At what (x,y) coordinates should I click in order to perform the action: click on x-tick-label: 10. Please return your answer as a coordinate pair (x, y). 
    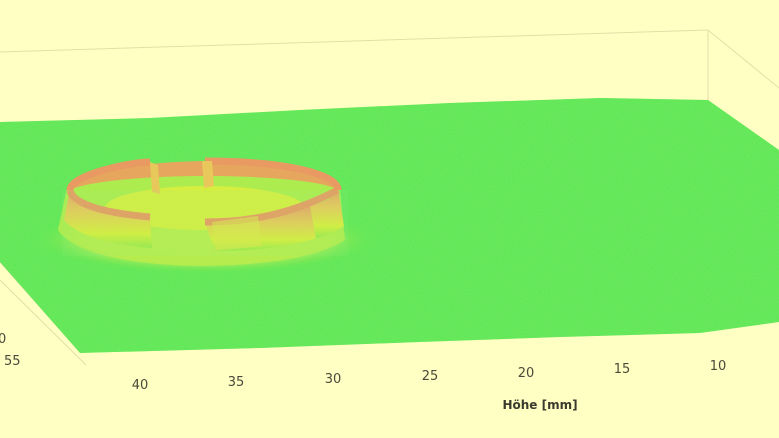
    Looking at the image, I should click on (718, 366).